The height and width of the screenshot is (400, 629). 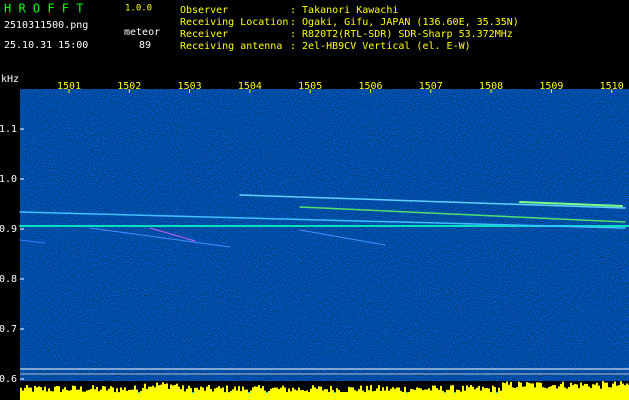 What do you see at coordinates (10, 79) in the screenshot?
I see `y-unit: kHz` at bounding box center [10, 79].